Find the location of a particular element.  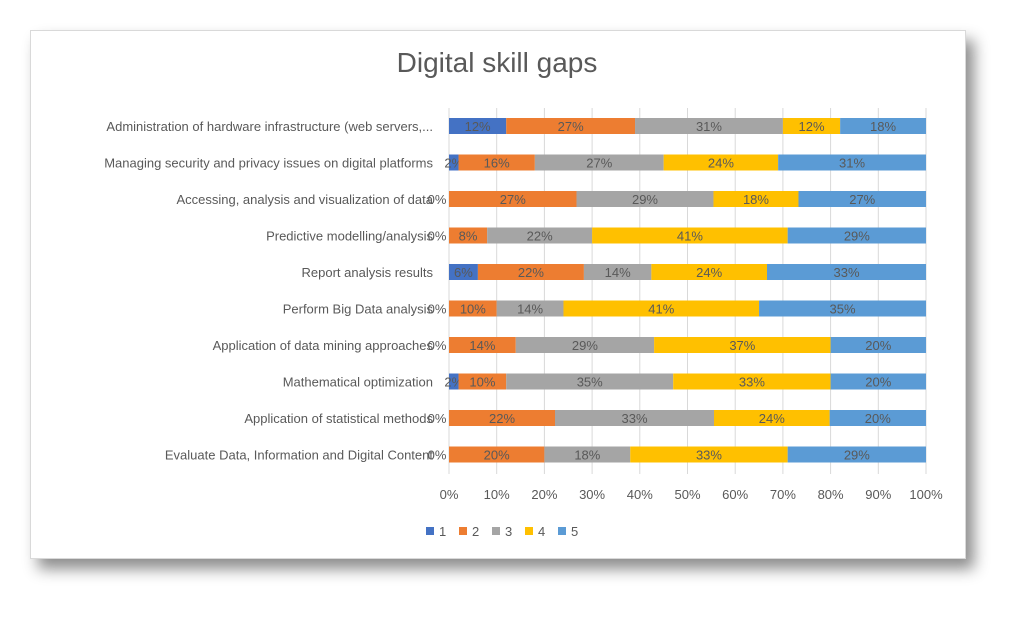

x-tick-label: 70% is located at coordinates (783, 494).